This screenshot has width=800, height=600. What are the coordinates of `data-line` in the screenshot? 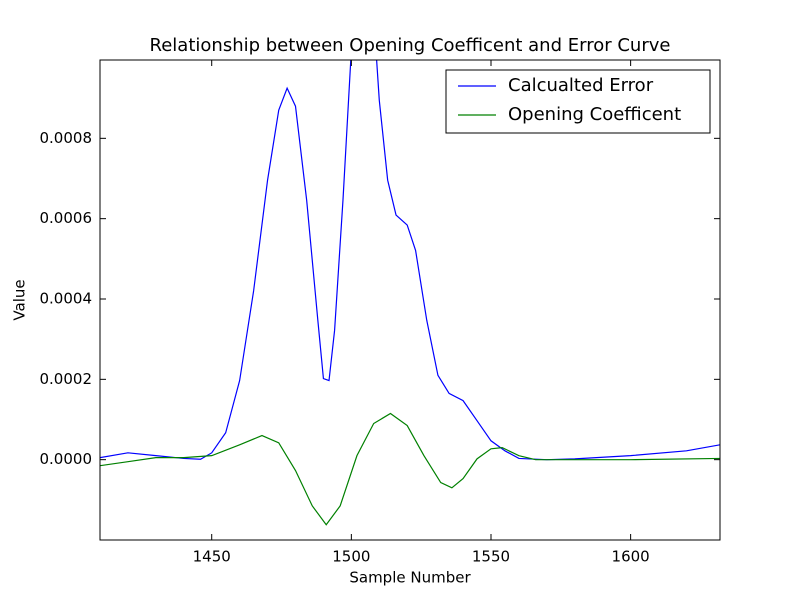 It's located at (410, 469).